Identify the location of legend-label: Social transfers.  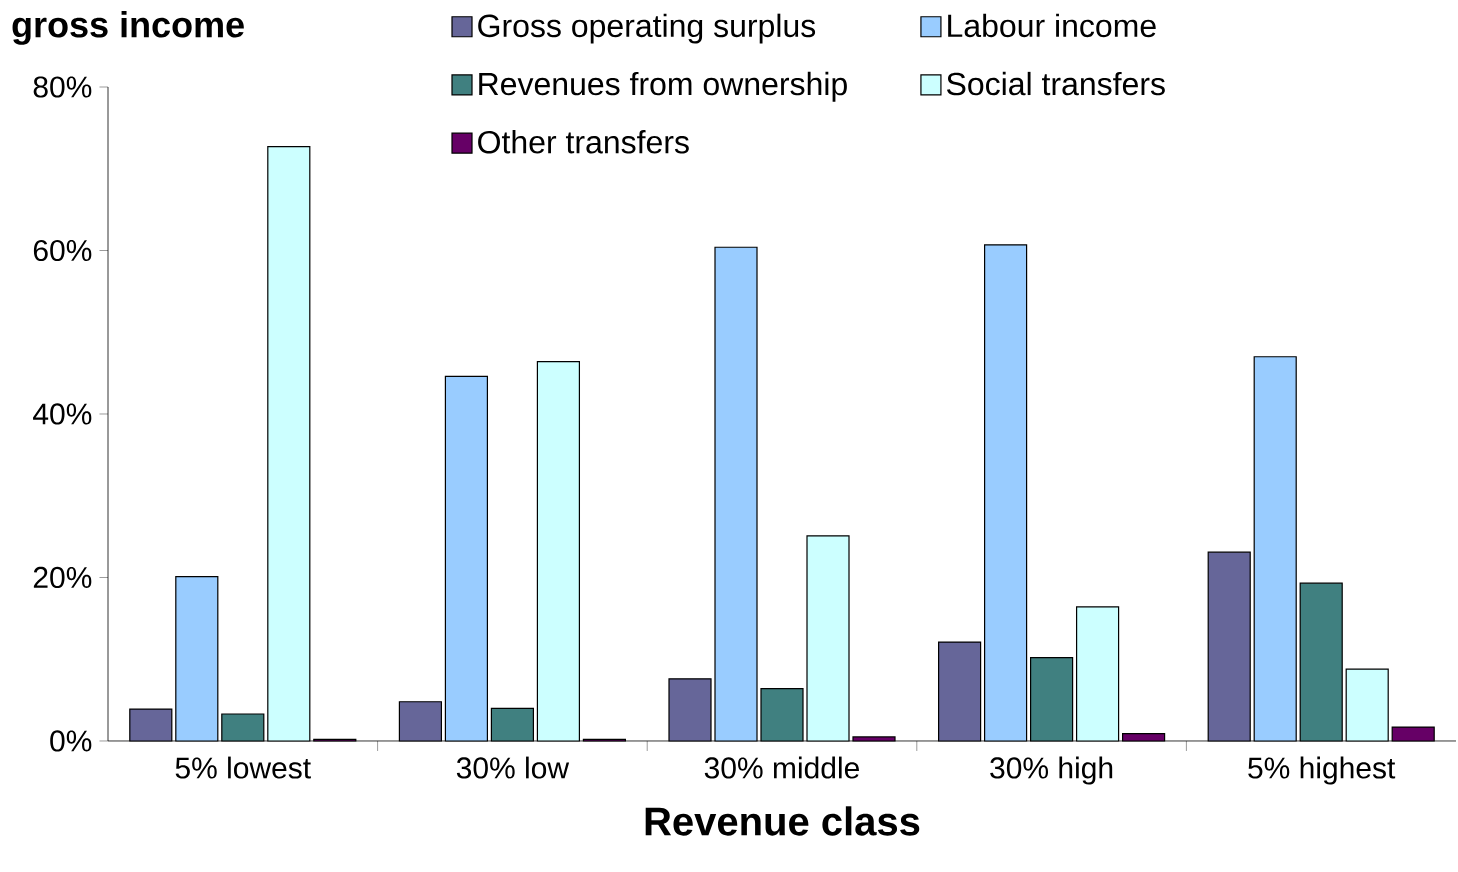
(1055, 83).